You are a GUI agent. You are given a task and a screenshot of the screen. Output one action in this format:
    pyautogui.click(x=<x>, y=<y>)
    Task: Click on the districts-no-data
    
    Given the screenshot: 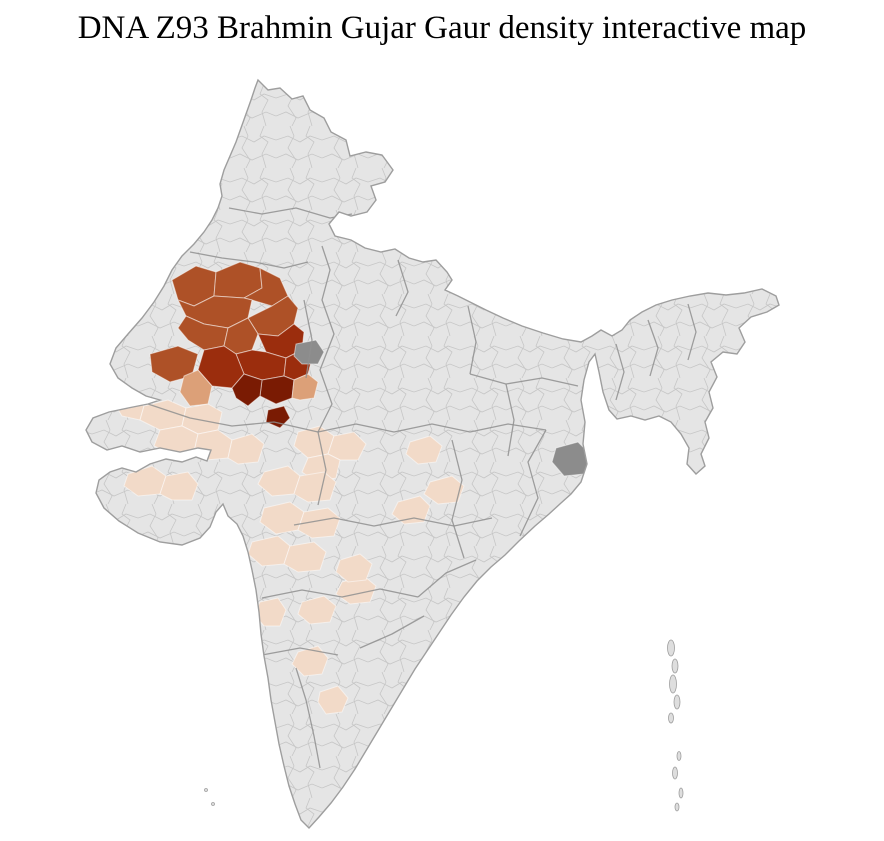 What is the action you would take?
    pyautogui.click(x=442, y=408)
    